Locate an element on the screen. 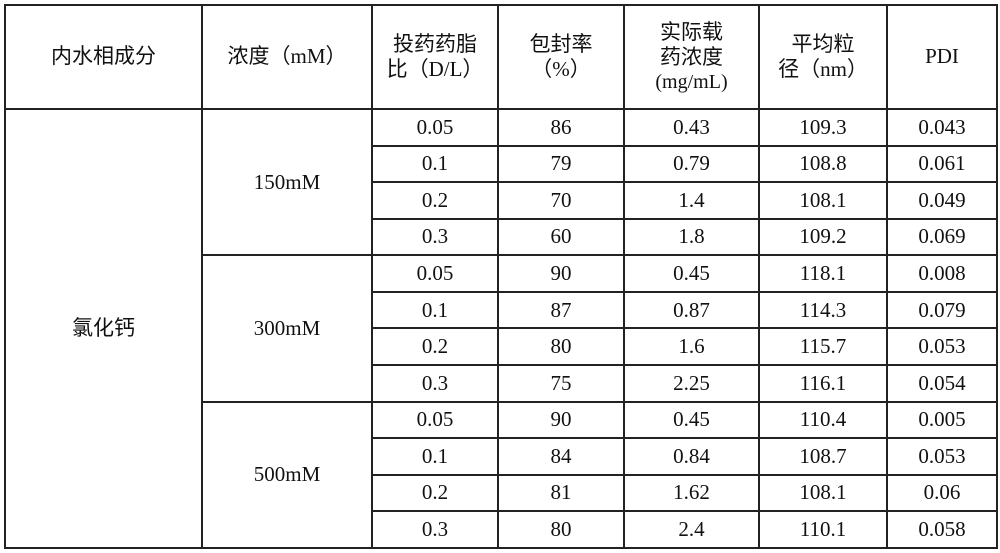 The height and width of the screenshot is (553, 1000). header-concentration: 浓度（mM） is located at coordinates (287, 57).